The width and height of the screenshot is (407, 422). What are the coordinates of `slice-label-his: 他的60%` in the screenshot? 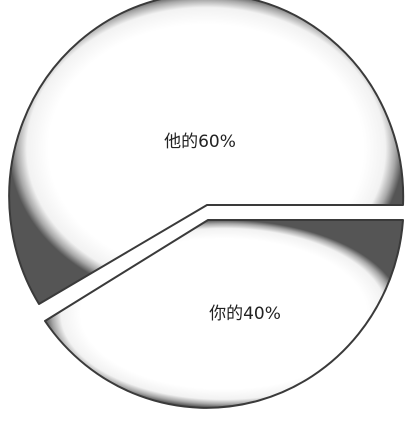 It's located at (200, 142).